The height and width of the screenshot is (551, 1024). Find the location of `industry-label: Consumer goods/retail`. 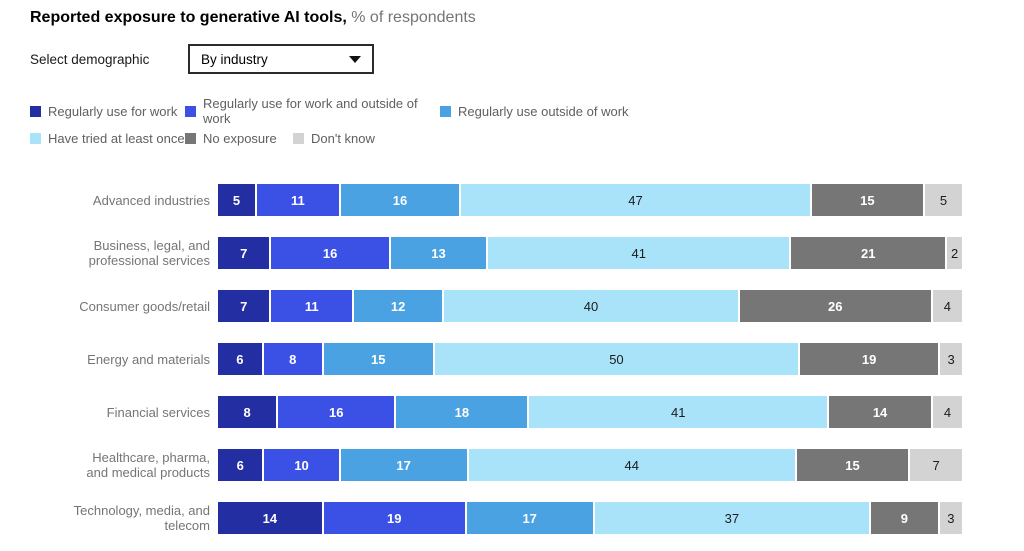

industry-label: Consumer goods/retail is located at coordinates (144, 306).